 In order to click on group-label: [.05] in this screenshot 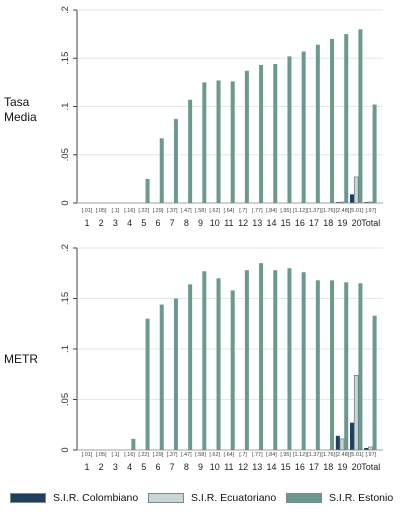, I will do `click(101, 211)`.